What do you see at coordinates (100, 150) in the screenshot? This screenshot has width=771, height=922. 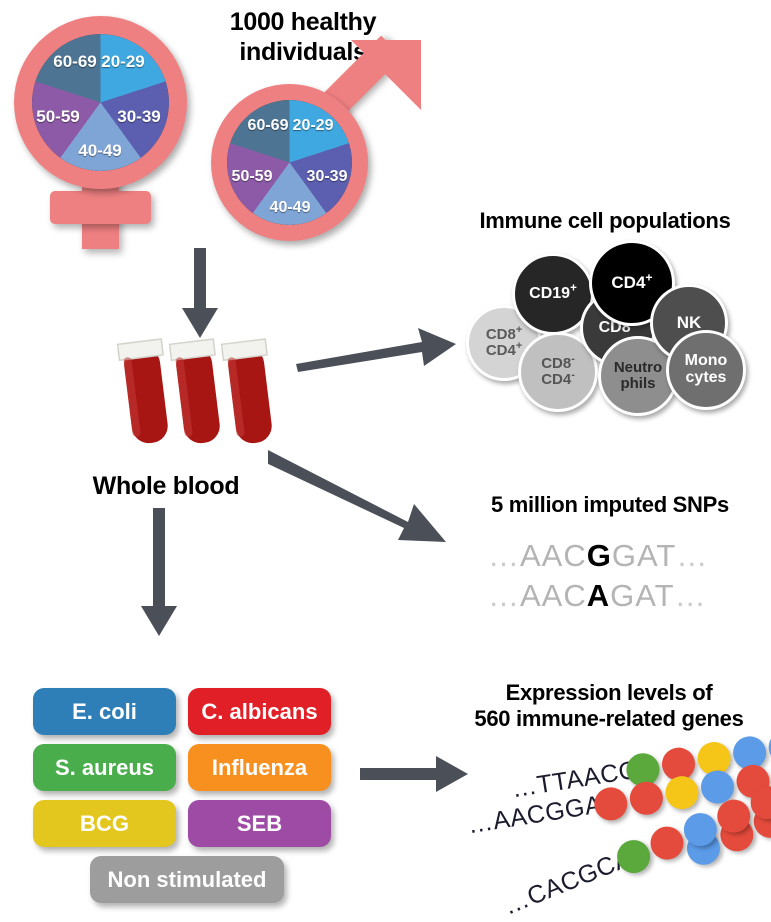 I see `female-slice-label-40-49: 40-49` at bounding box center [100, 150].